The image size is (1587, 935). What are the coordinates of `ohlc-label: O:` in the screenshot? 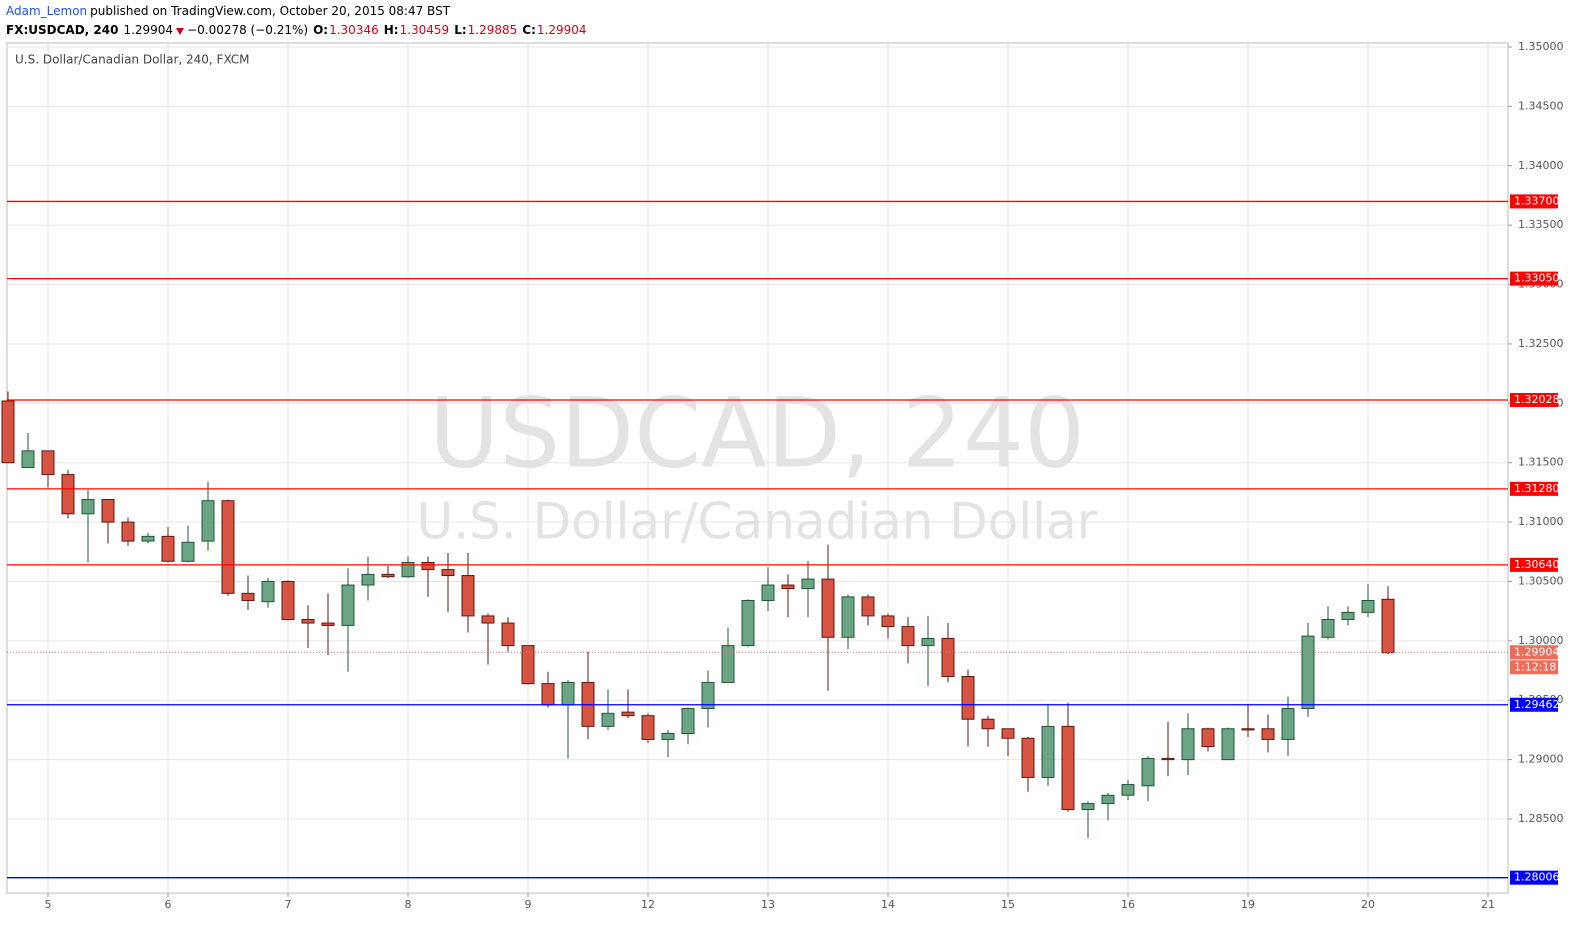 It's located at (321, 30).